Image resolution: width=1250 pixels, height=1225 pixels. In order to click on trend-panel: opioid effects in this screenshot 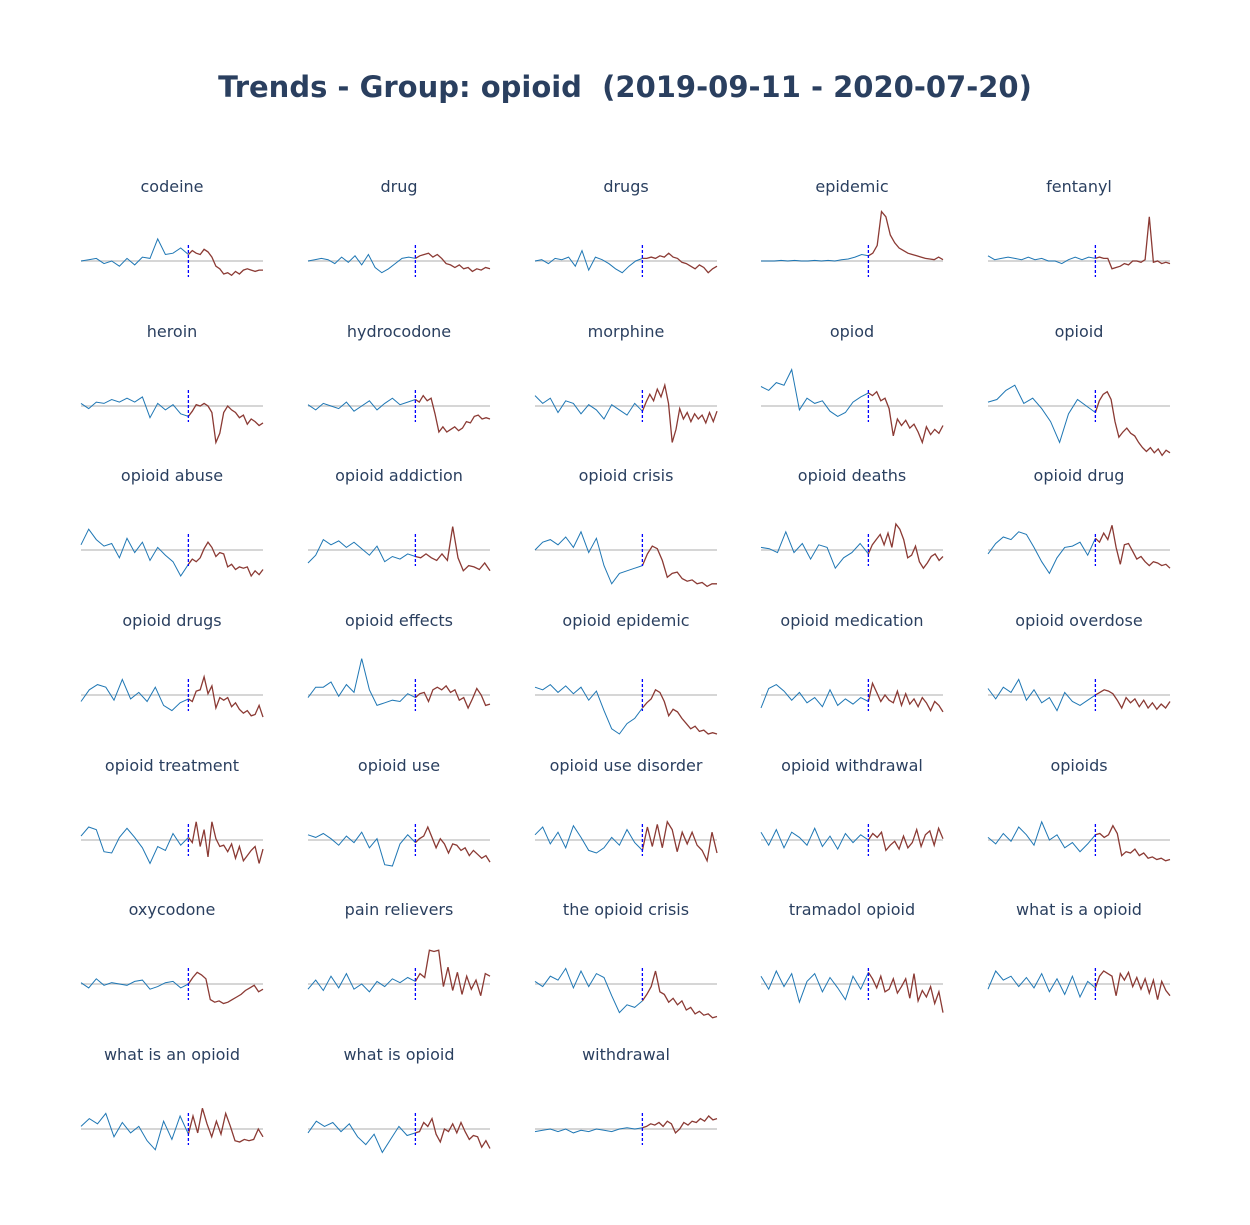, I will do `click(399, 666)`.